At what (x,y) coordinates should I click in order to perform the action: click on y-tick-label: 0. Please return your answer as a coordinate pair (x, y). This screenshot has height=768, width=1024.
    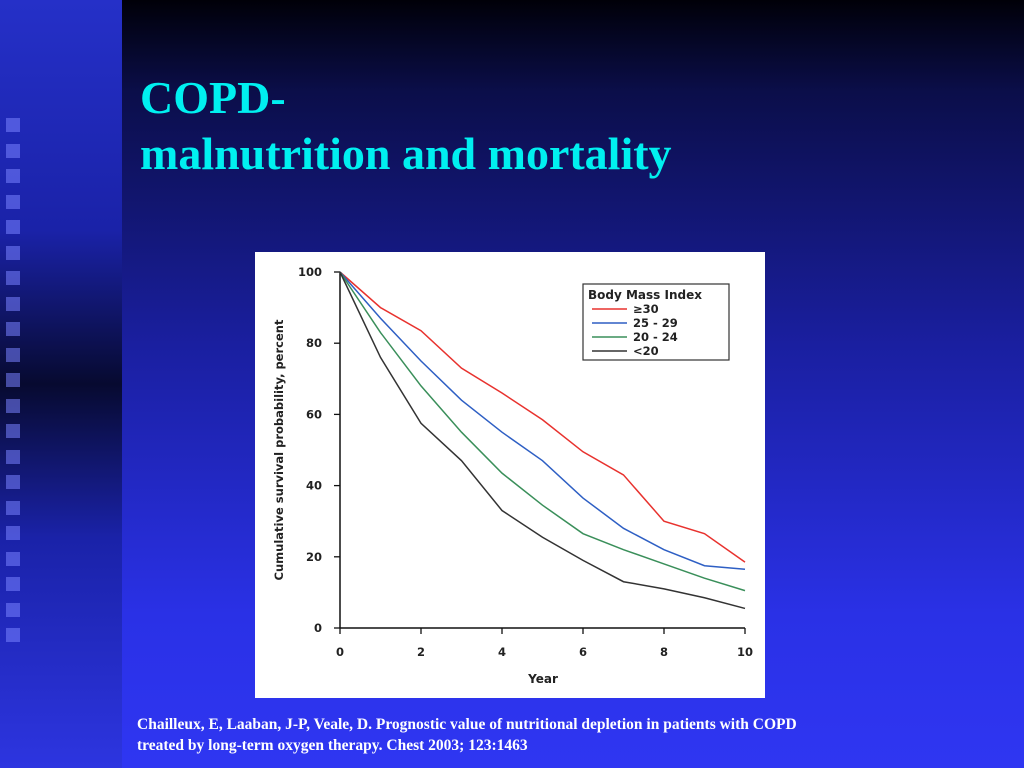
    Looking at the image, I should click on (318, 628).